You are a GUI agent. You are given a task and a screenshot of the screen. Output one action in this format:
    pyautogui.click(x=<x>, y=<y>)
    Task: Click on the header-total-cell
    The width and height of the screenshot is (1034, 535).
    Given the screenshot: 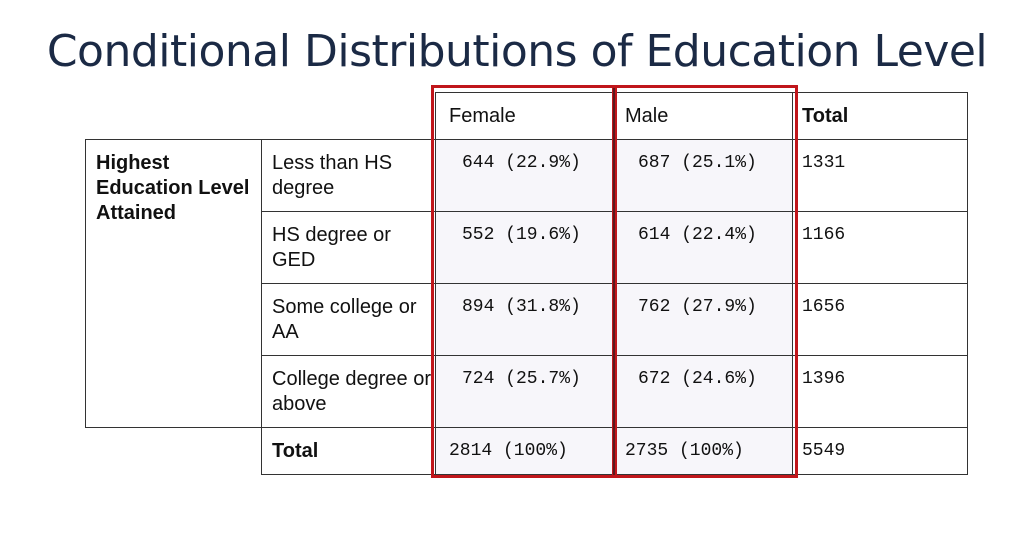 What is the action you would take?
    pyautogui.click(x=880, y=116)
    